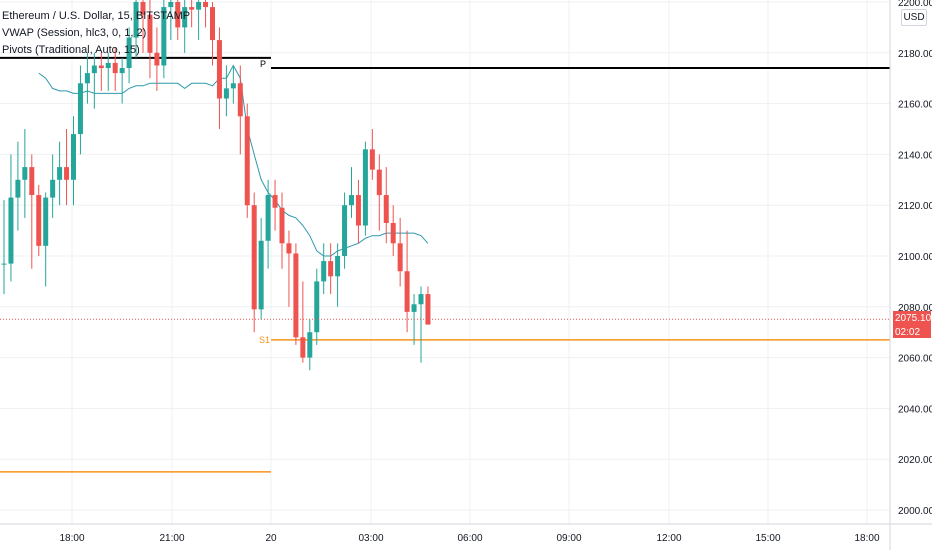 This screenshot has width=932, height=550. What do you see at coordinates (469, 538) in the screenshot?
I see `x-tick-label: 06:00` at bounding box center [469, 538].